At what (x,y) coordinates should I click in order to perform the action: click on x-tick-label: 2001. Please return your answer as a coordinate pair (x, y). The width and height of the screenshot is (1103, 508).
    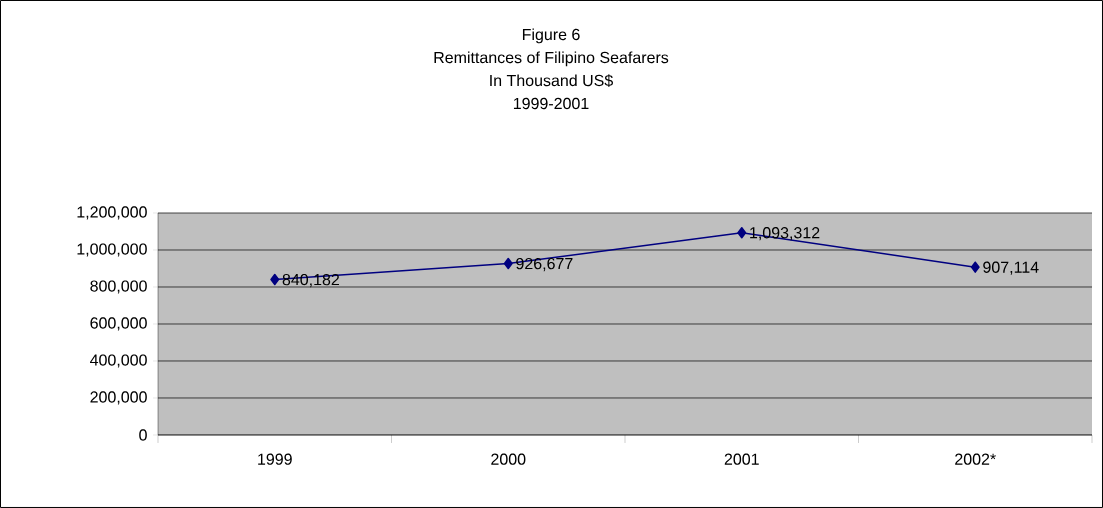
    Looking at the image, I should click on (741, 459).